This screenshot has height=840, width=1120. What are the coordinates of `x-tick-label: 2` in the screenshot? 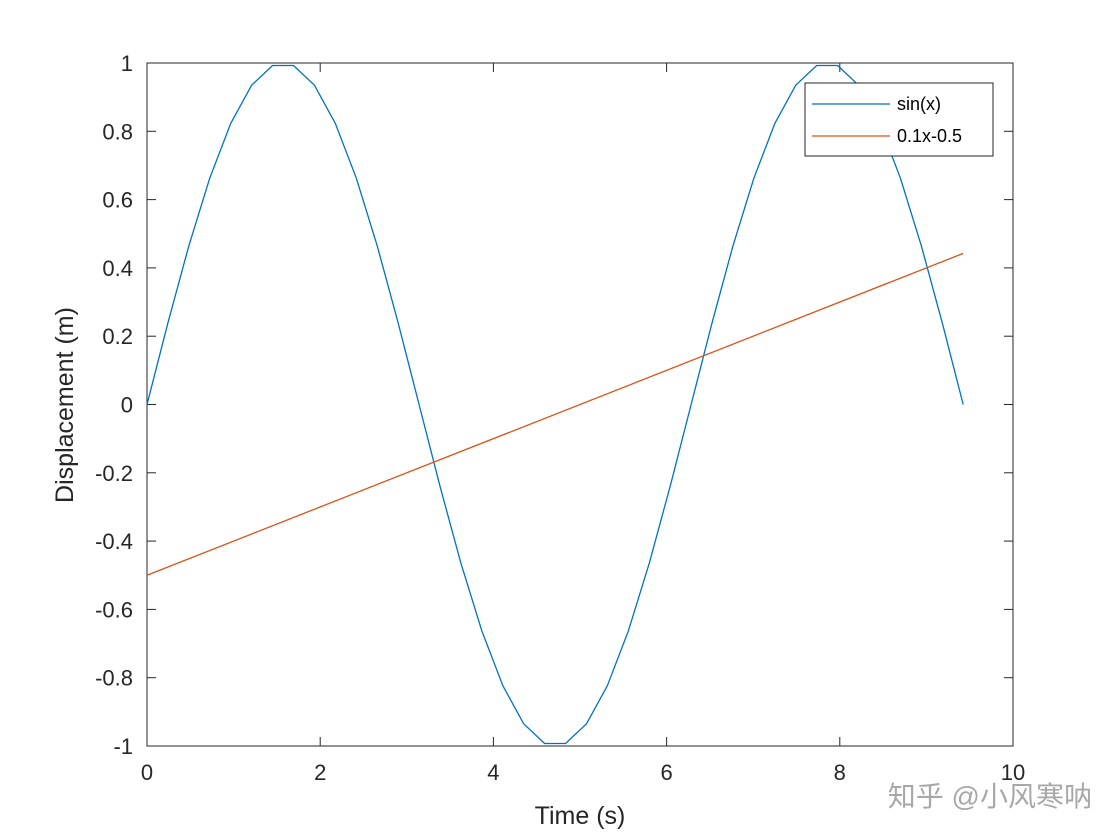 It's located at (320, 772).